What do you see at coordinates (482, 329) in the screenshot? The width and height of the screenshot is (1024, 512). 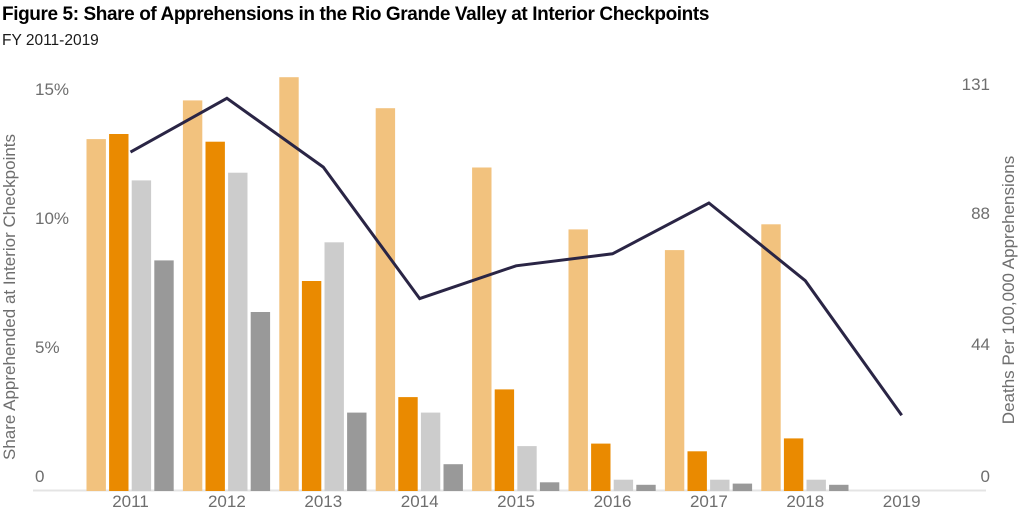 I see `bar-2015-series1` at bounding box center [482, 329].